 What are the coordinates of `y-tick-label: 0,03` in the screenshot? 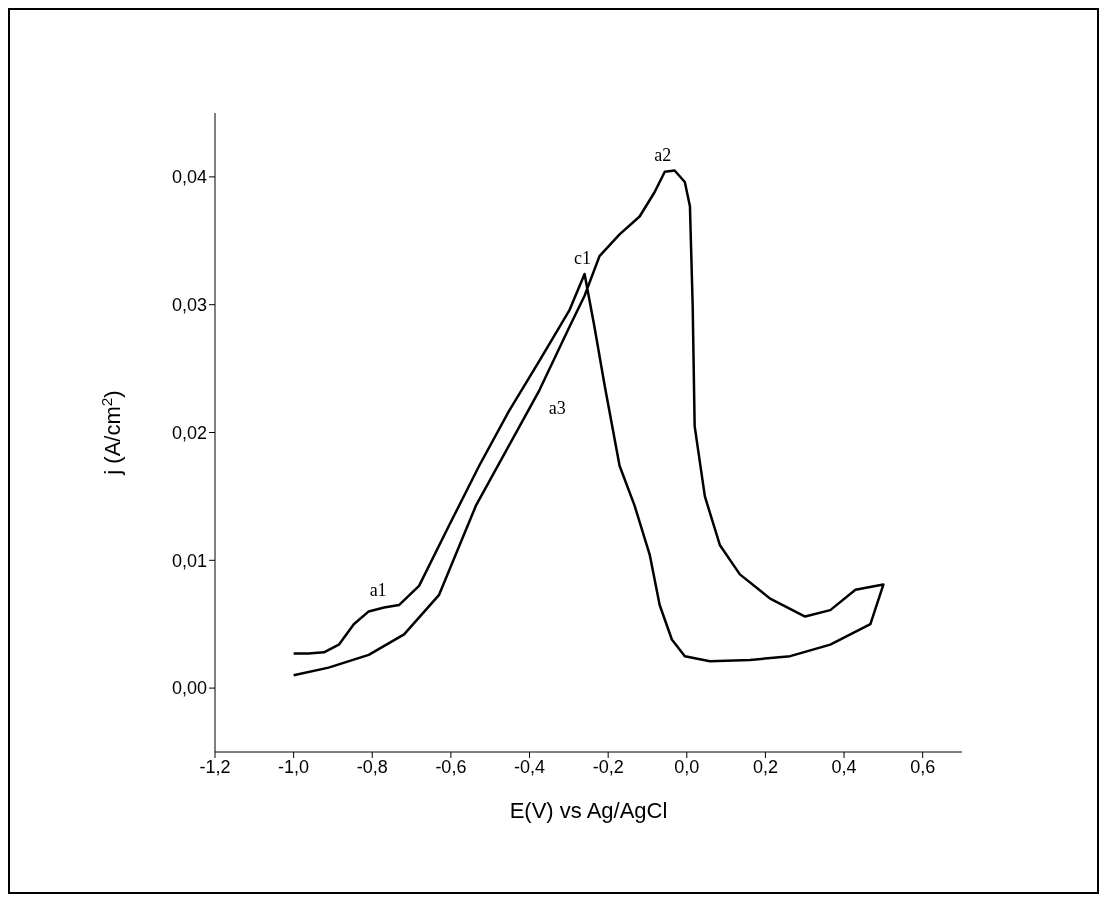 It's located at (189, 305).